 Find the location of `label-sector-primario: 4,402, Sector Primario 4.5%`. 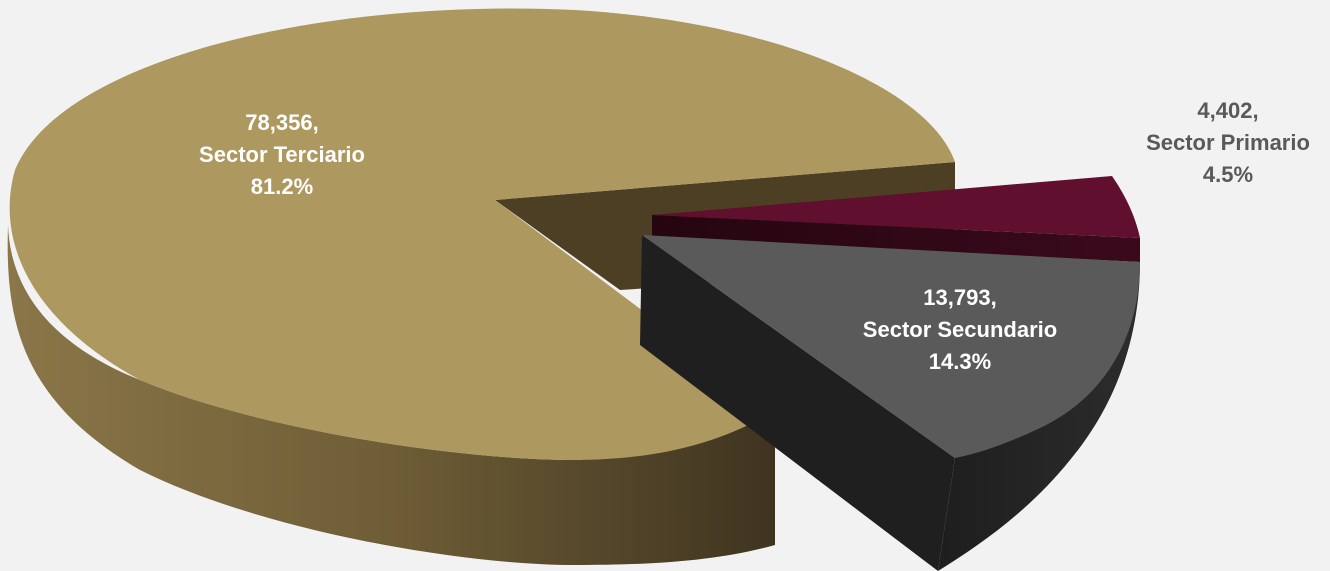

label-sector-primario: 4,402, Sector Primario 4.5% is located at coordinates (1228, 142).